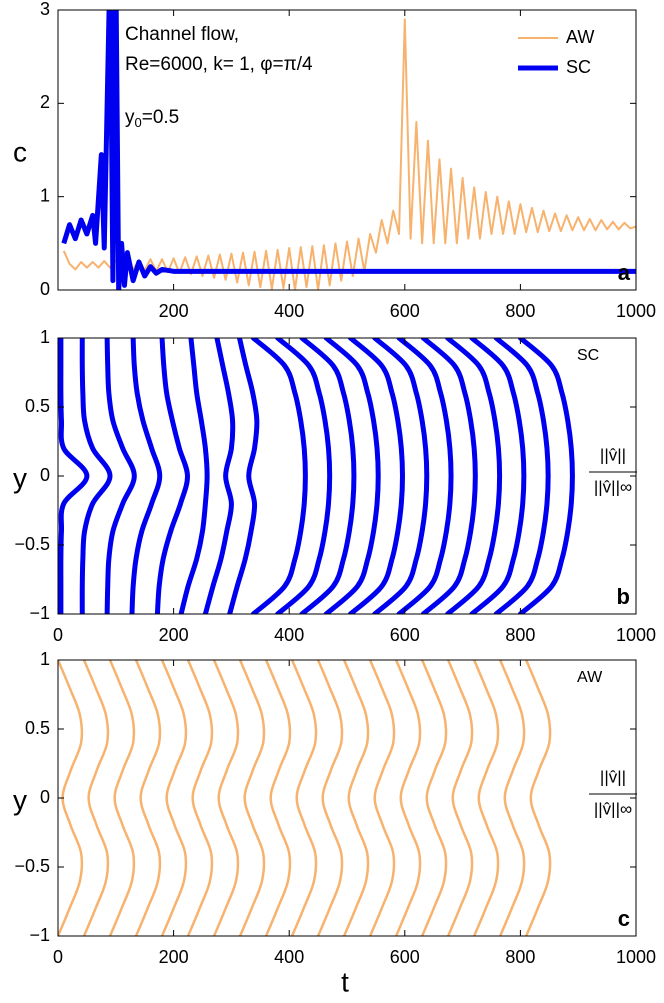  Describe the element at coordinates (345, 981) in the screenshot. I see `x-axis-label: t` at that location.